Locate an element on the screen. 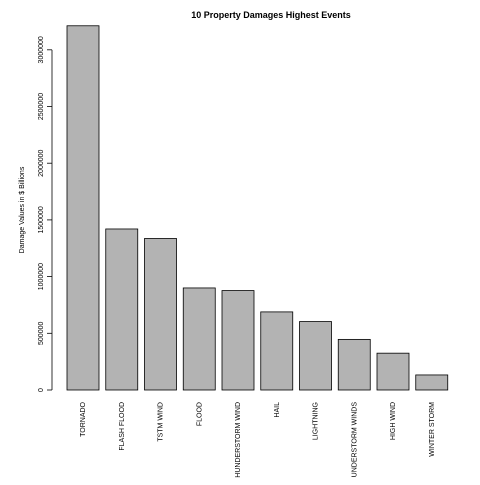  bar-hail is located at coordinates (277, 351).